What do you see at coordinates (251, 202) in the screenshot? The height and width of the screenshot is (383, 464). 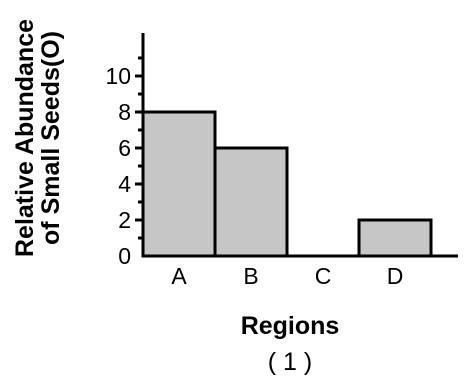 I see `bar-b` at bounding box center [251, 202].